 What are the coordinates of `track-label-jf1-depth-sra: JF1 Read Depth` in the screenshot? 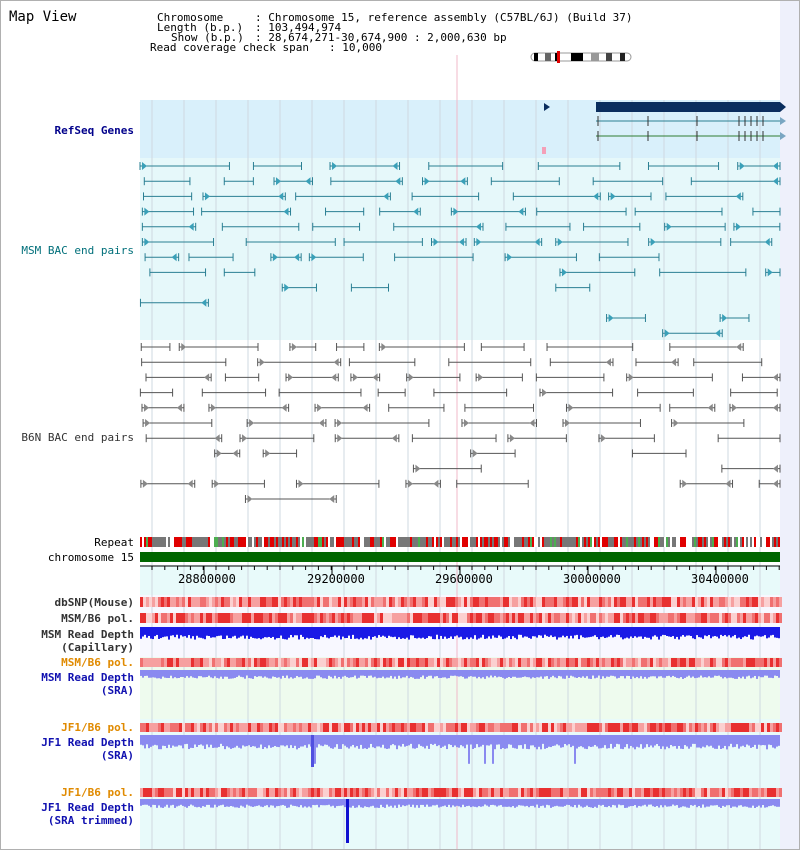 It's located at (87, 742).